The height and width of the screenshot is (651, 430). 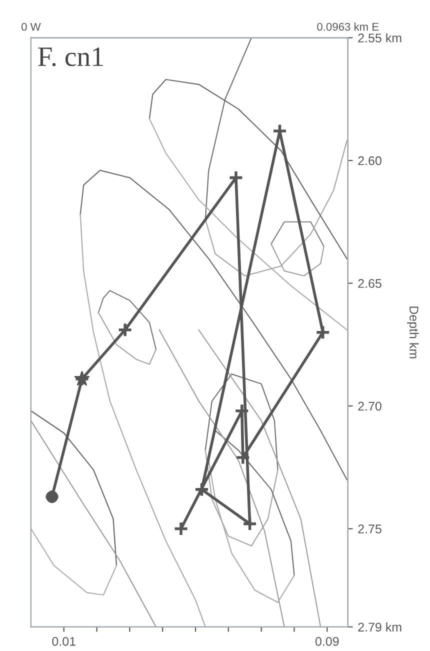 What do you see at coordinates (348, 26) in the screenshot?
I see `x2-tick-label: 0.0963 km E` at bounding box center [348, 26].